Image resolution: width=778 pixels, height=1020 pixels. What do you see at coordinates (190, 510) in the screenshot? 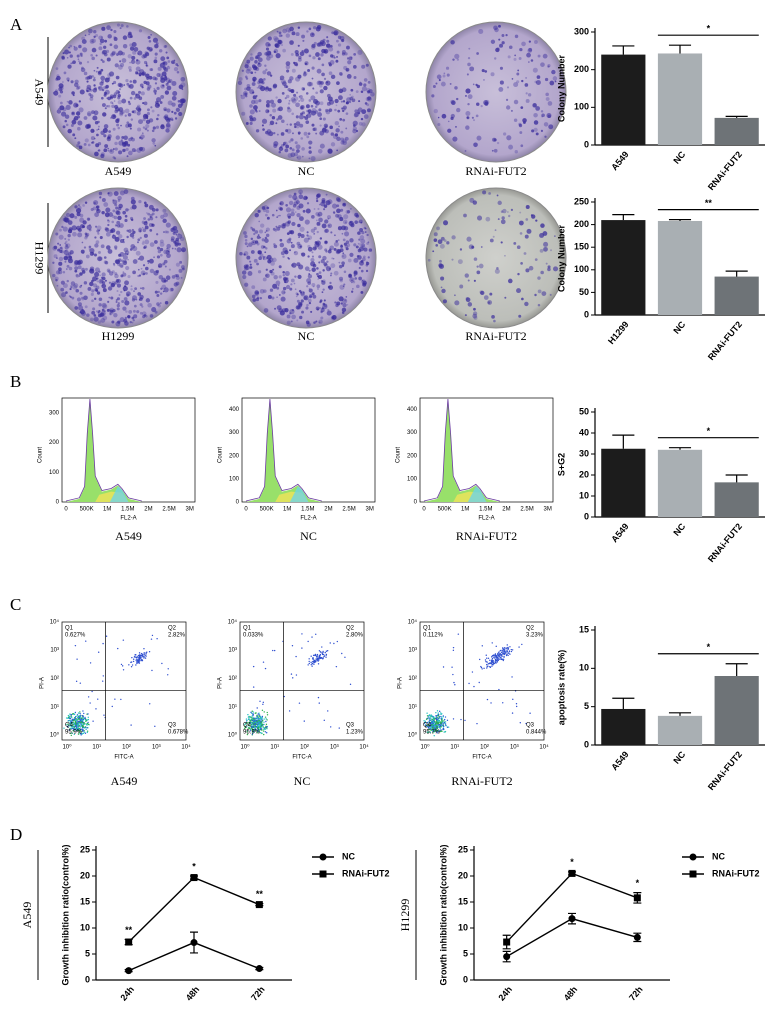
I see `axis-tick-label: 3M` at bounding box center [190, 510].